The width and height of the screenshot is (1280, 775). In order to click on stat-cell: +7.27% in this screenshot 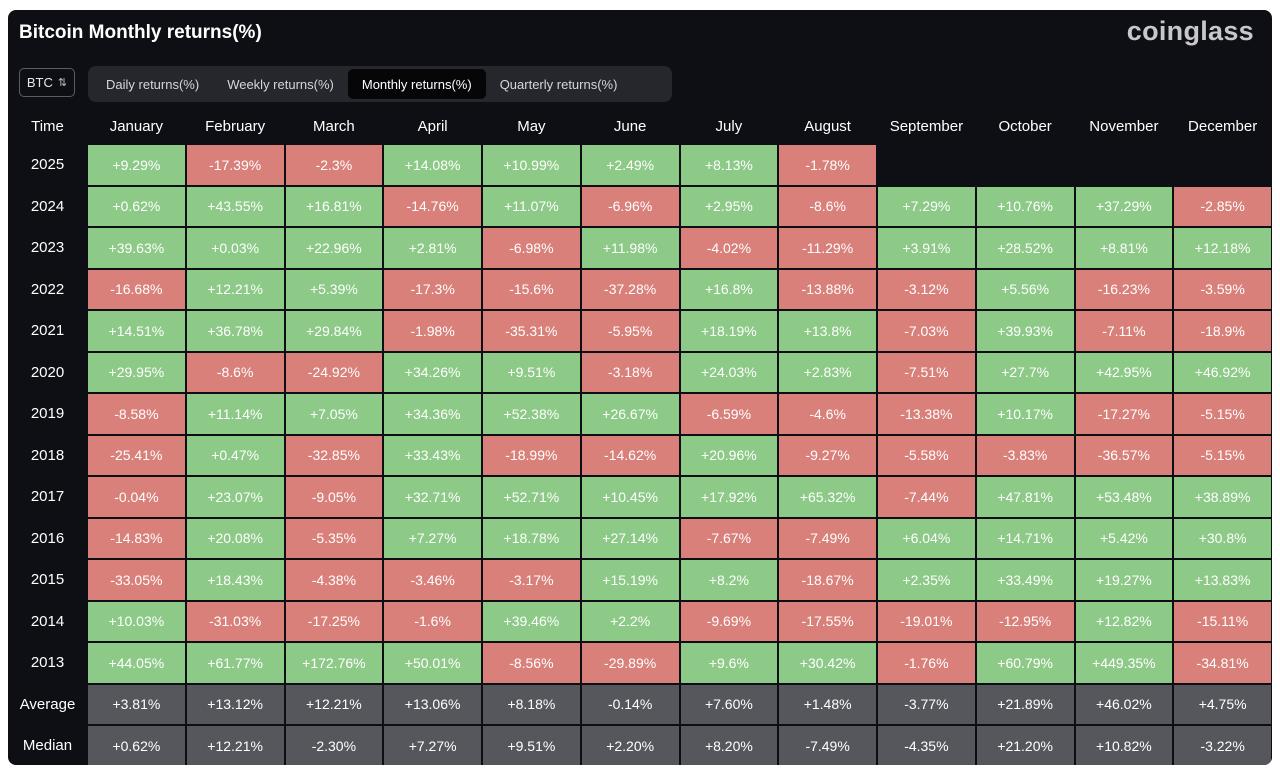, I will do `click(432, 745)`.